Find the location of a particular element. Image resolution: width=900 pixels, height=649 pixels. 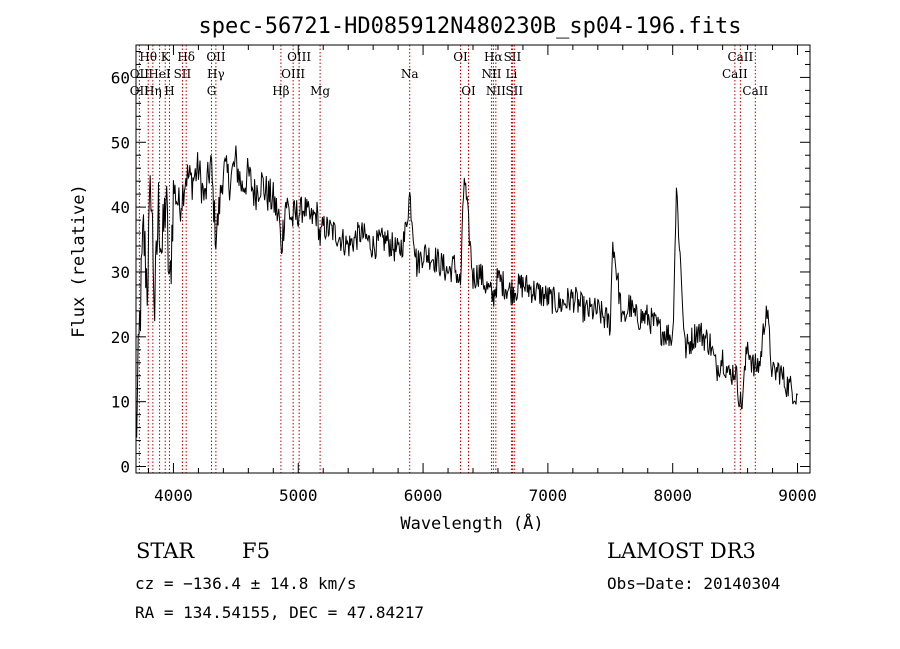

line-label: Hβ is located at coordinates (280, 91).